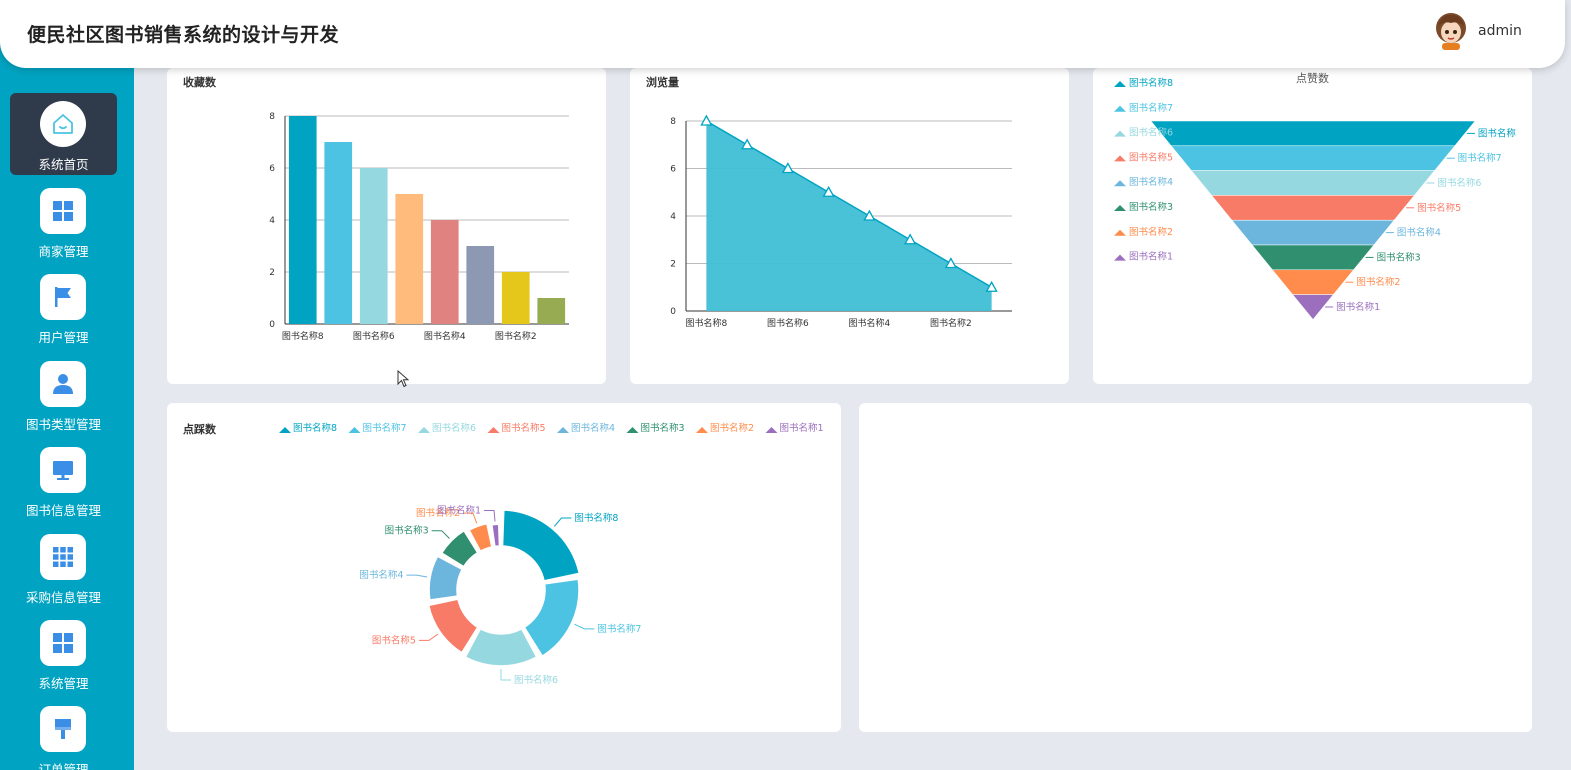  Describe the element at coordinates (403, 380) in the screenshot. I see `mouse-cursor-icon` at that location.